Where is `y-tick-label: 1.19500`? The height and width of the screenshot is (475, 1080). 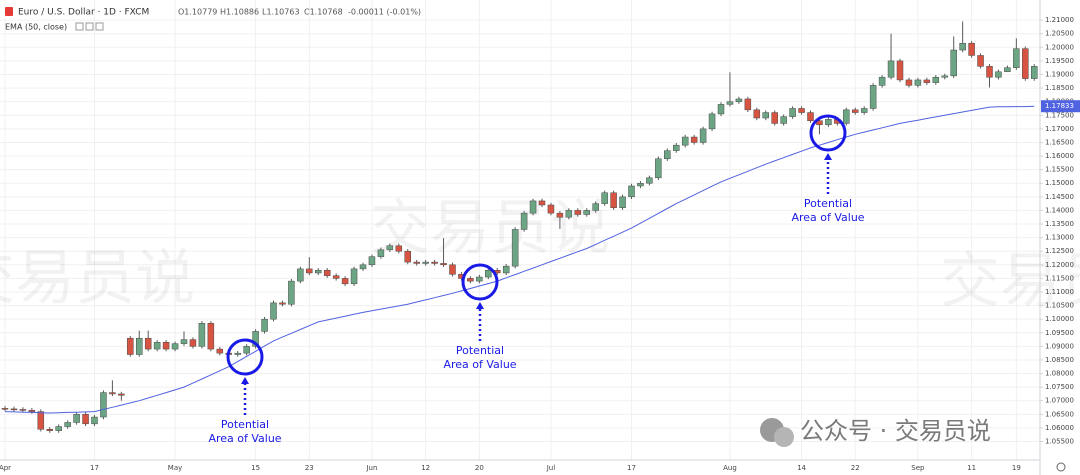
y-tick-label: 1.19500 is located at coordinates (1059, 61).